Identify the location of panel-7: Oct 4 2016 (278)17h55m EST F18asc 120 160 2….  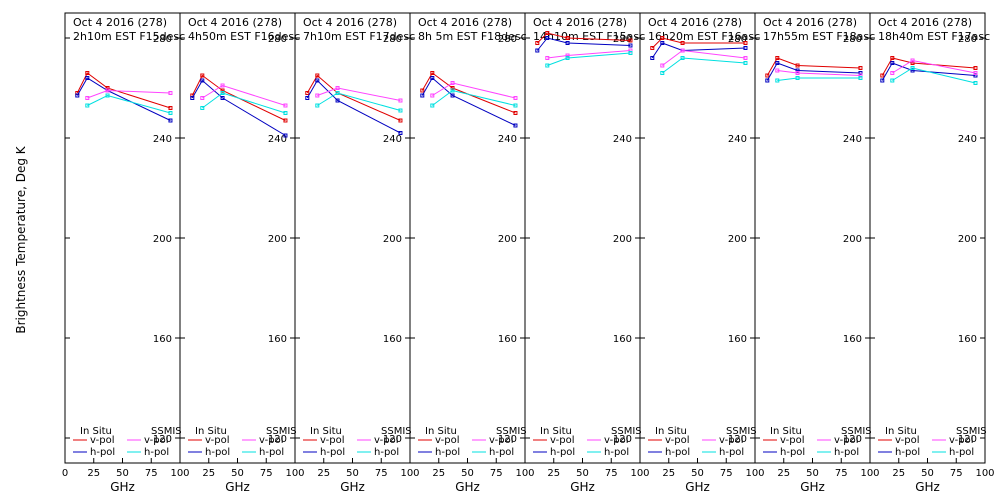
(817, 253).